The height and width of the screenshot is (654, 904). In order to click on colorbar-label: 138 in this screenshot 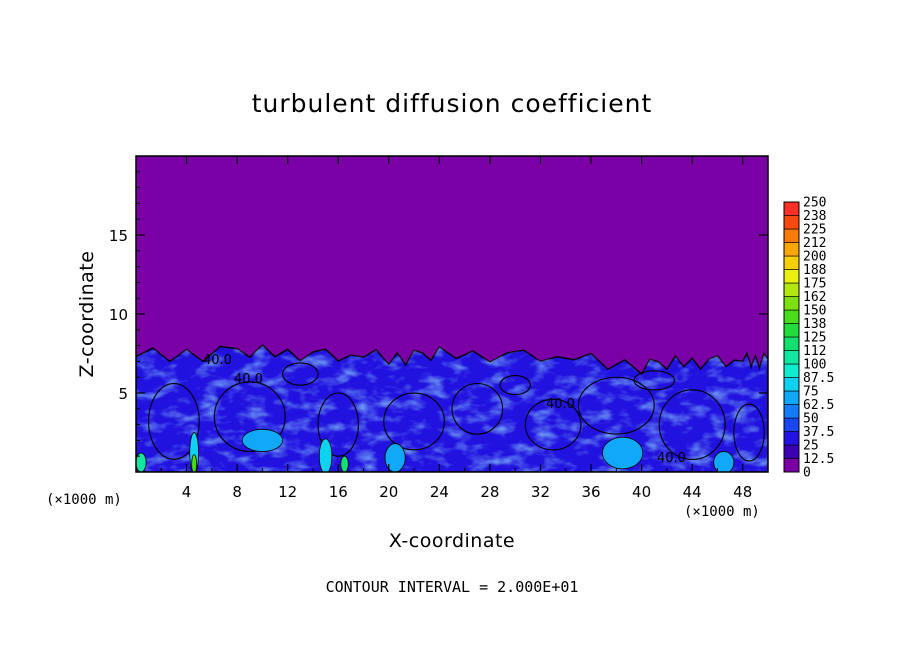, I will do `click(814, 324)`.